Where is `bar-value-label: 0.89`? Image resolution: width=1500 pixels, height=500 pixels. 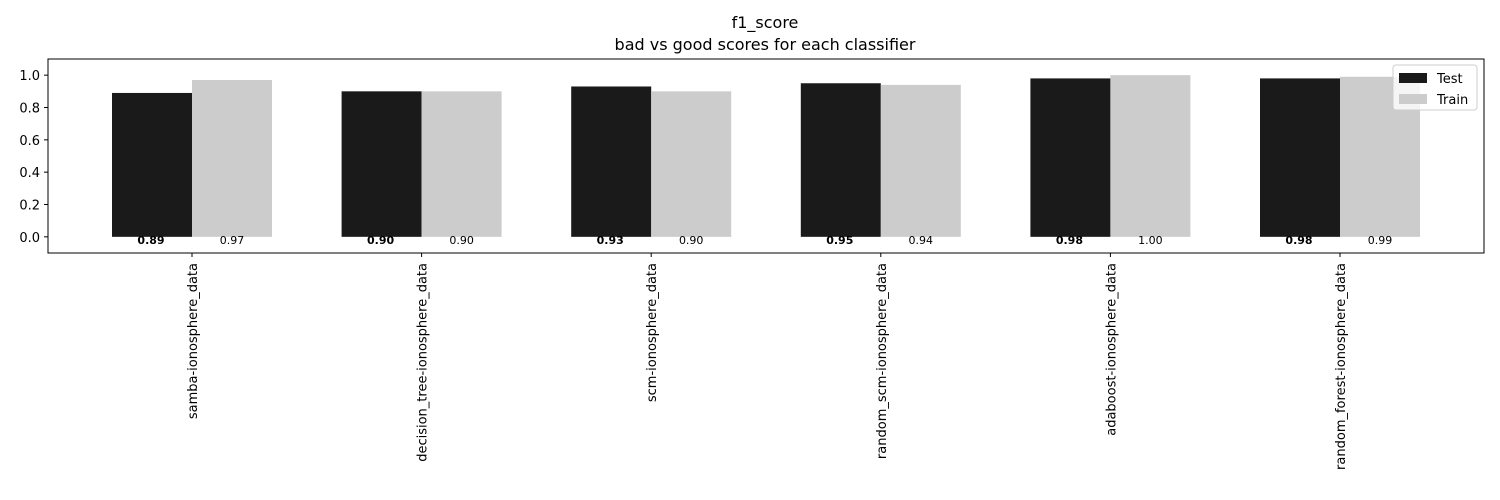
bar-value-label: 0.89 is located at coordinates (150, 240).